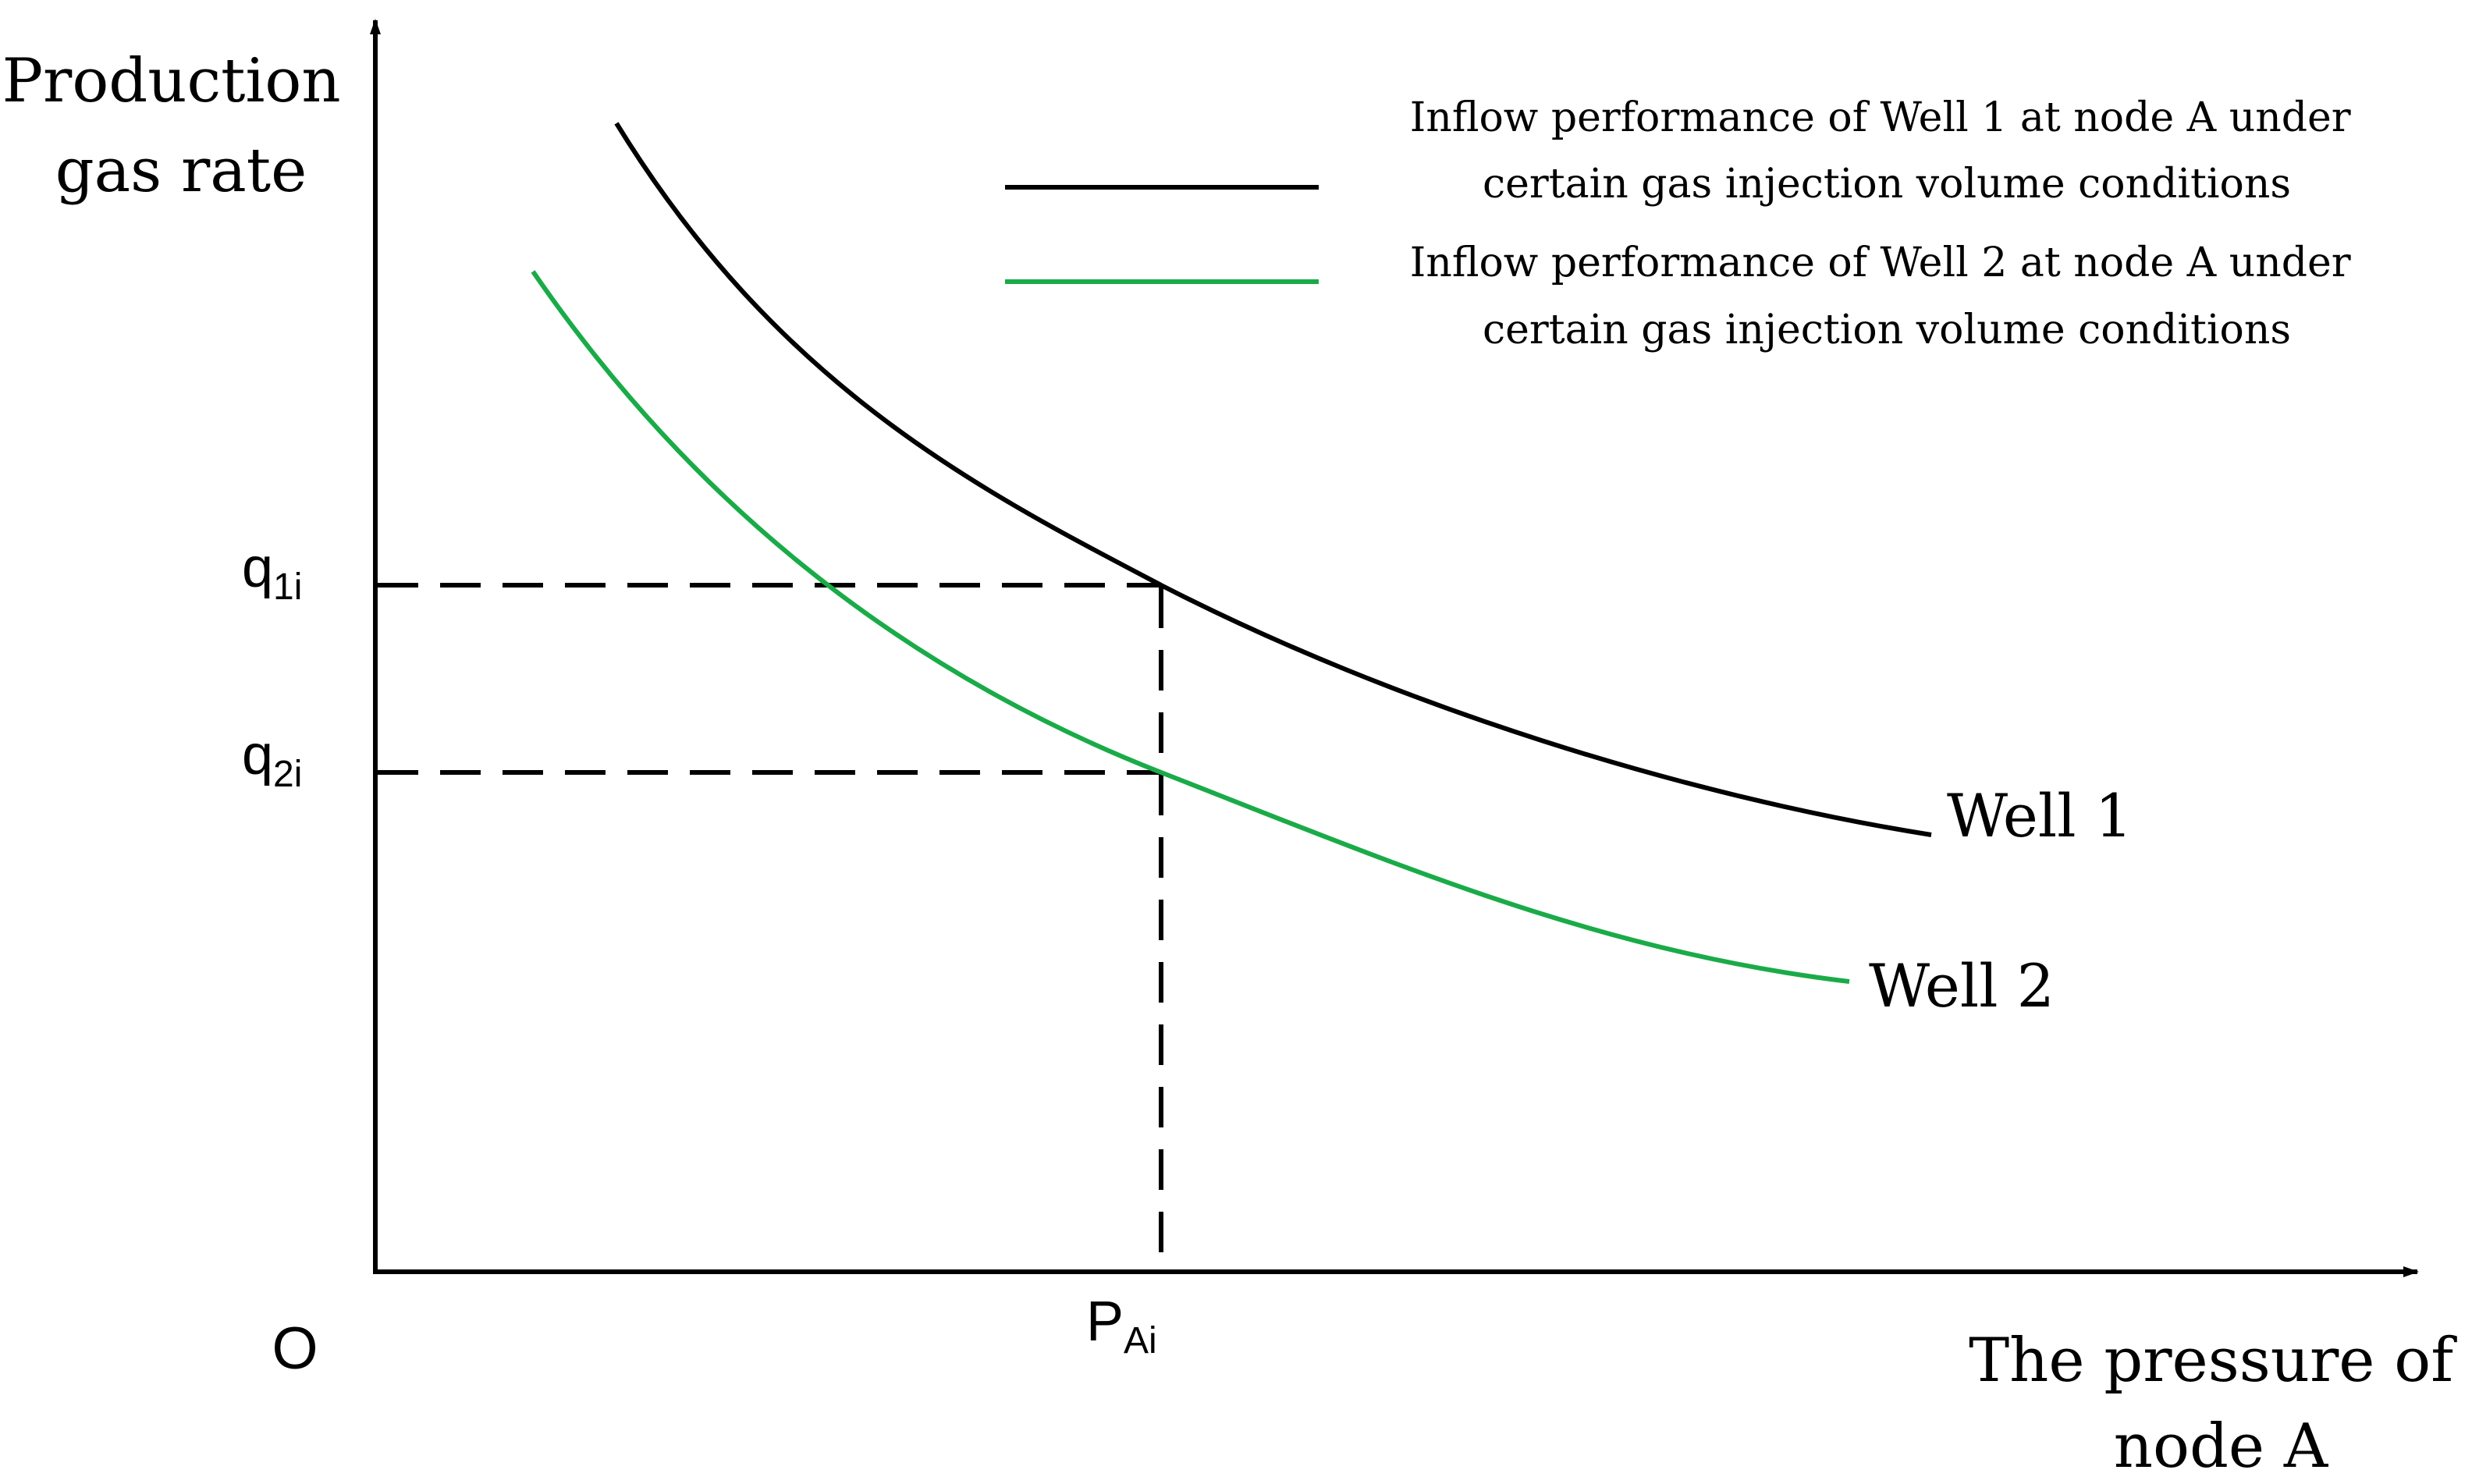 The height and width of the screenshot is (1484, 2472). Describe the element at coordinates (287, 587) in the screenshot. I see `q1i-tick-subscript: 1i` at that location.